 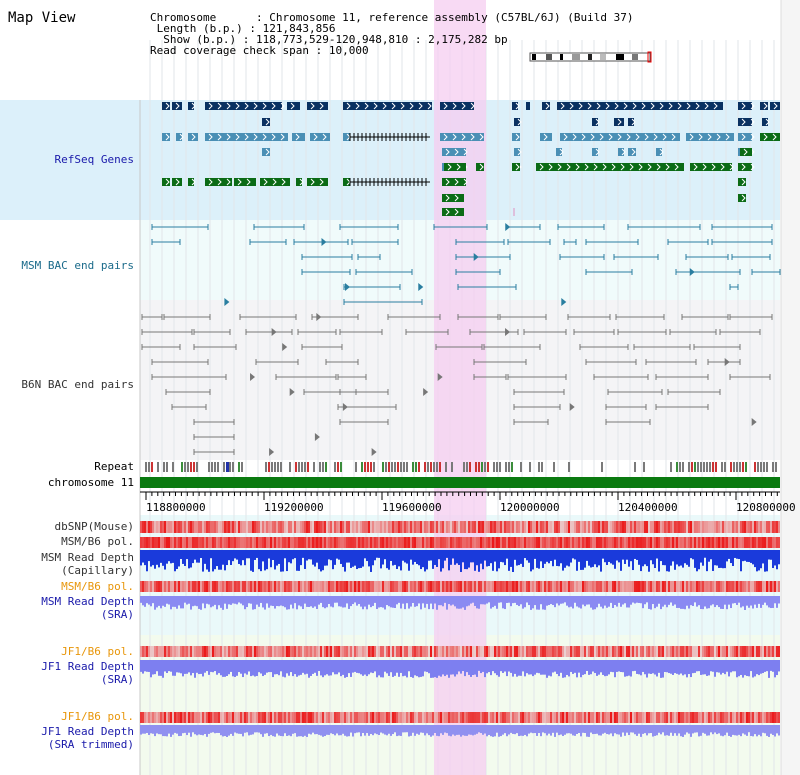 What do you see at coordinates (754, 422) in the screenshot?
I see `b6n-bac-end-arrow` at bounding box center [754, 422].